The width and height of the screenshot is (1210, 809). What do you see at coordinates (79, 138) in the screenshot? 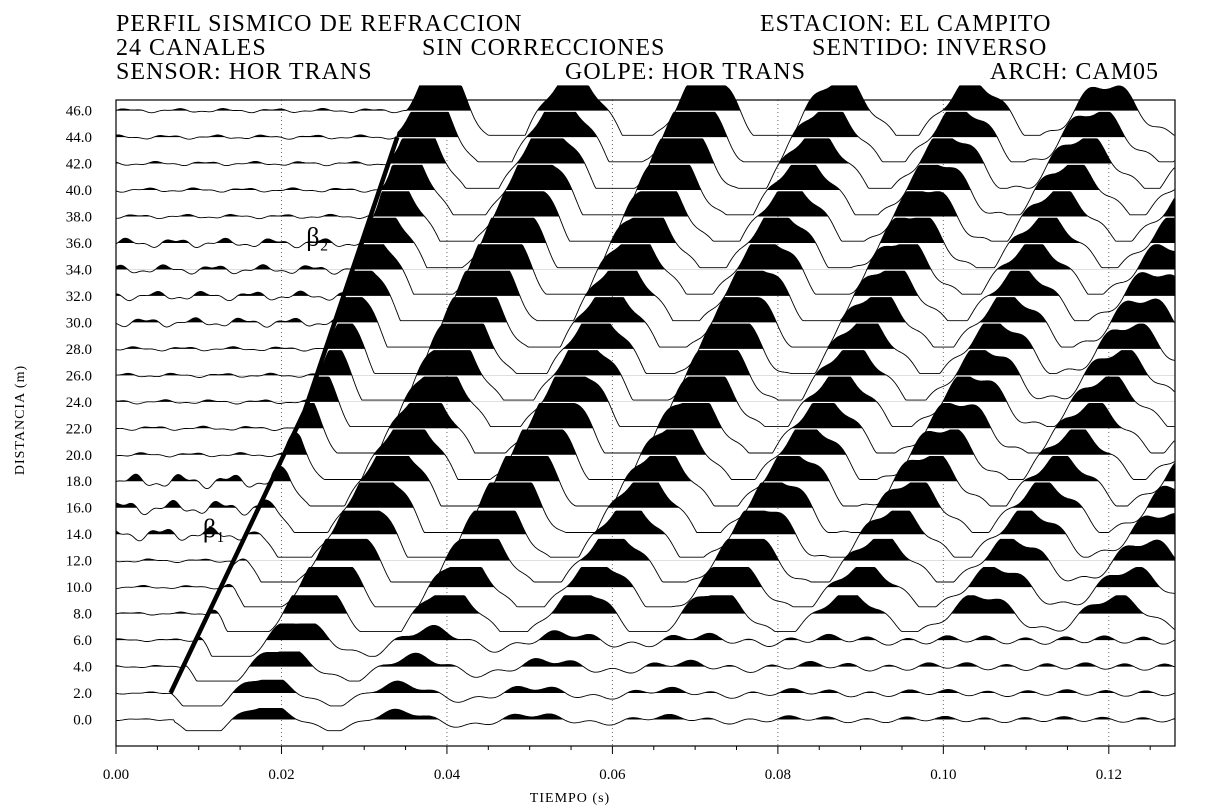
I see `y-tick-label: 44.0` at bounding box center [79, 138].